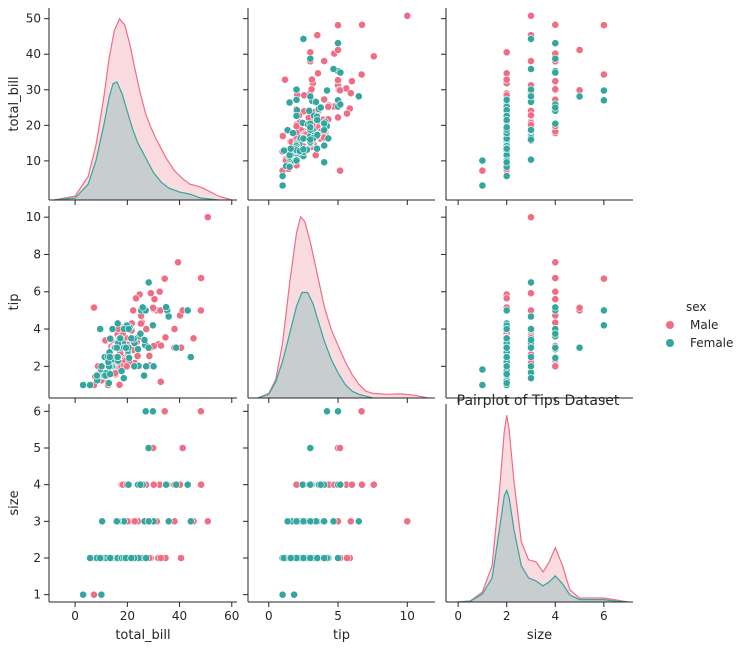 Image resolution: width=740 pixels, height=648 pixels. What do you see at coordinates (14, 103) in the screenshot?
I see `y-axis-label-total_bill: total_bill` at bounding box center [14, 103].